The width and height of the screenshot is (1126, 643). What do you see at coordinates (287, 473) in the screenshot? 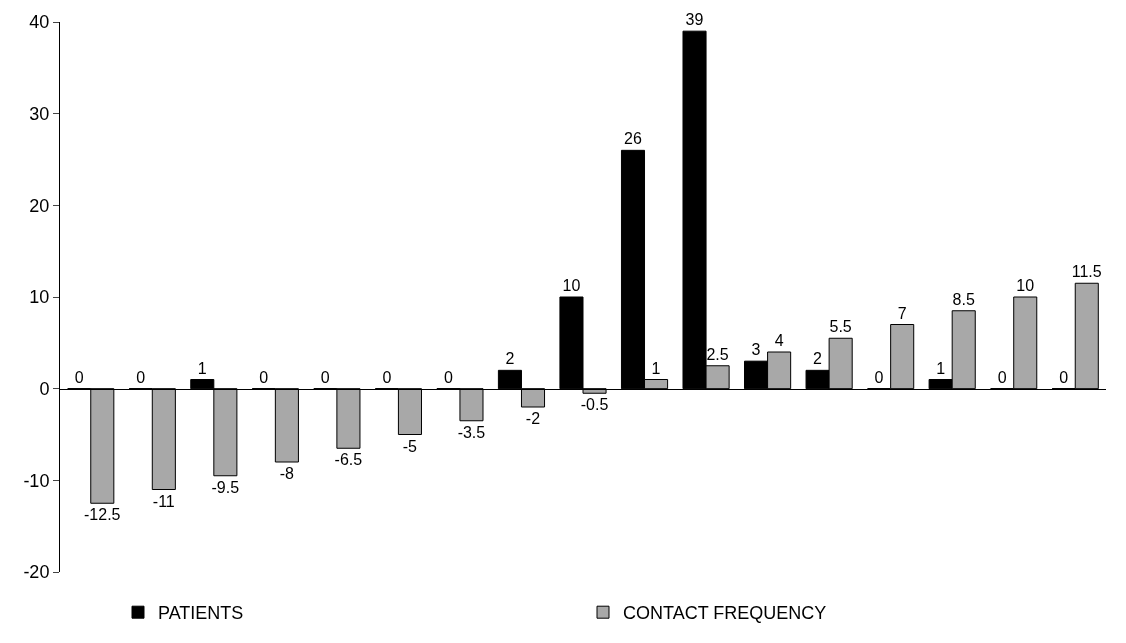
I see `data-label: -8` at bounding box center [287, 473].